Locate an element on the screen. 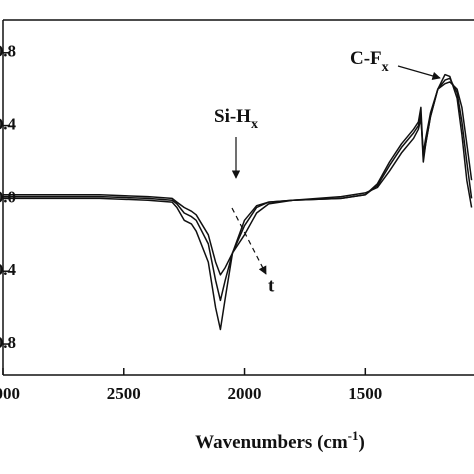  y-tick-label: -0.8 is located at coordinates (8, 342).